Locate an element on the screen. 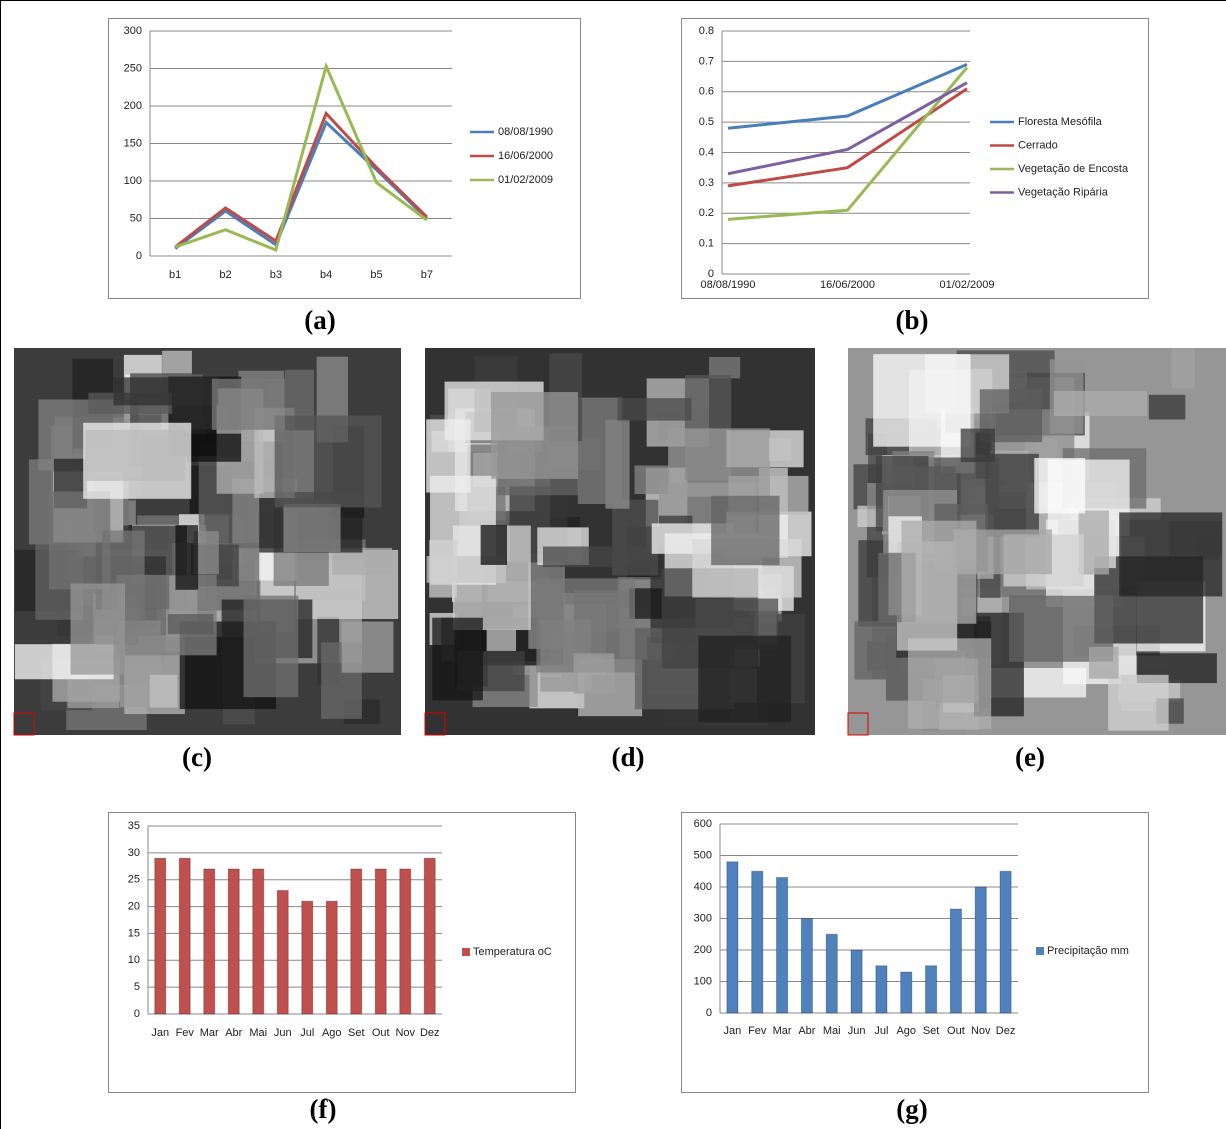 This screenshot has height=1129, width=1226. chart-frame is located at coordinates (344, 158).